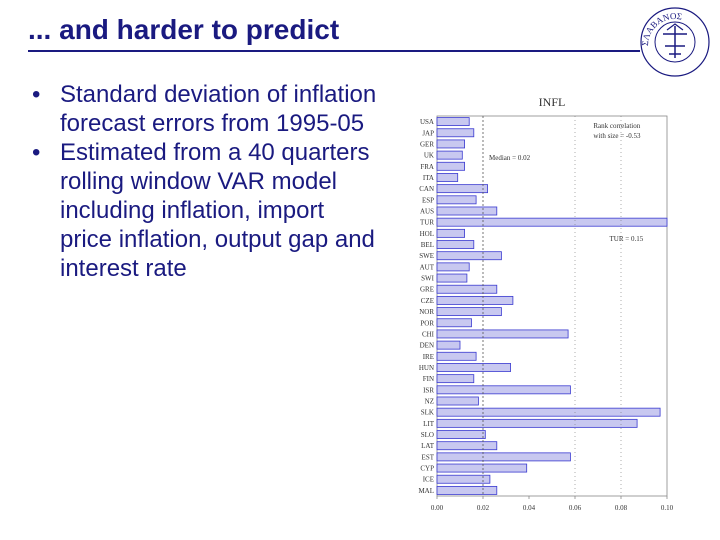  Describe the element at coordinates (456, 200) in the screenshot. I see `bar-esp` at that location.